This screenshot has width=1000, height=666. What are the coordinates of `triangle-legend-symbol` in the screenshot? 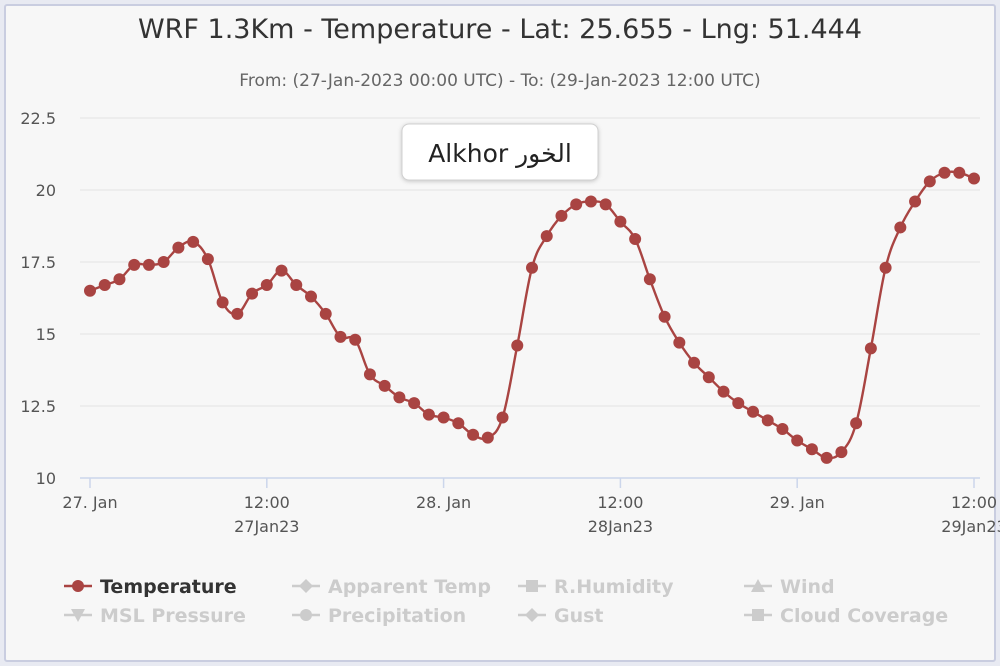 It's located at (758, 585).